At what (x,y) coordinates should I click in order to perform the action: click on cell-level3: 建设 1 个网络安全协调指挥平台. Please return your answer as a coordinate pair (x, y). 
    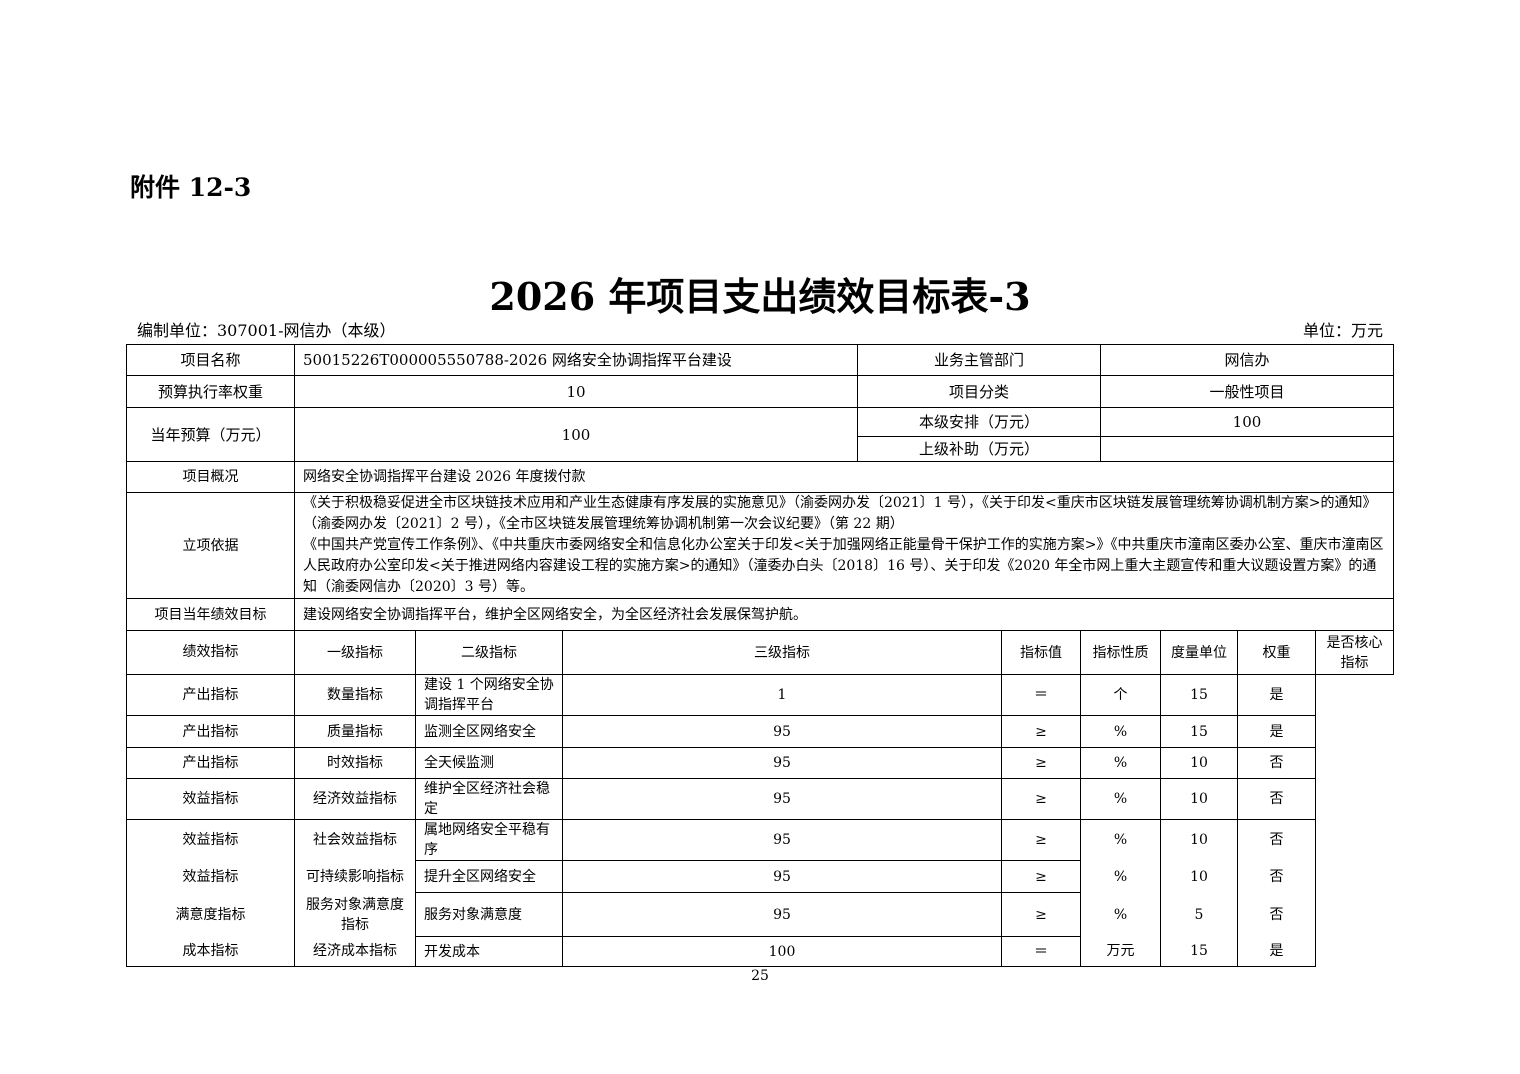
    Looking at the image, I should click on (489, 695).